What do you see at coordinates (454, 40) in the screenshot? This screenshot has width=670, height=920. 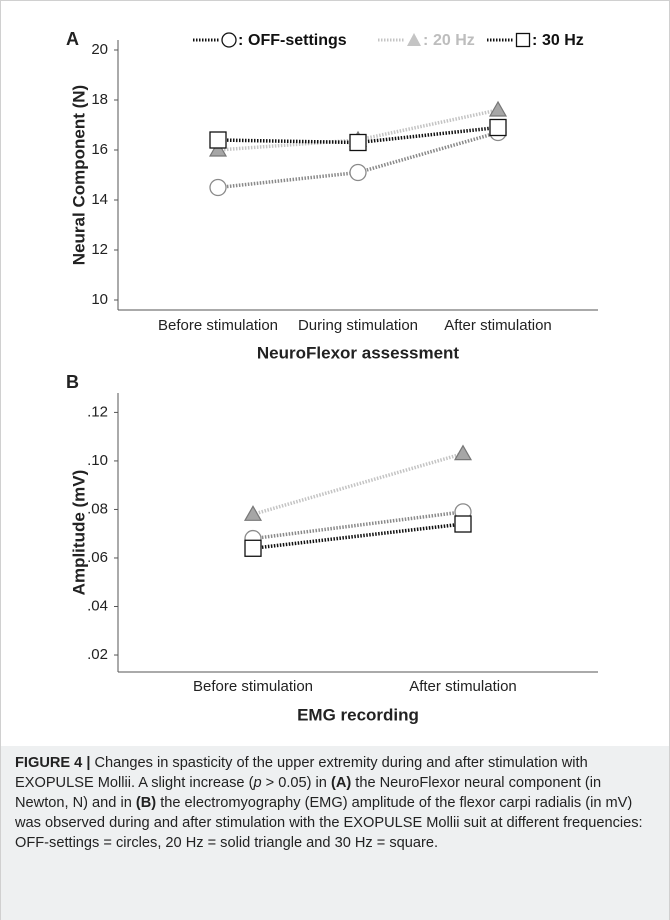 I see `legend-label: 20 Hz` at bounding box center [454, 40].